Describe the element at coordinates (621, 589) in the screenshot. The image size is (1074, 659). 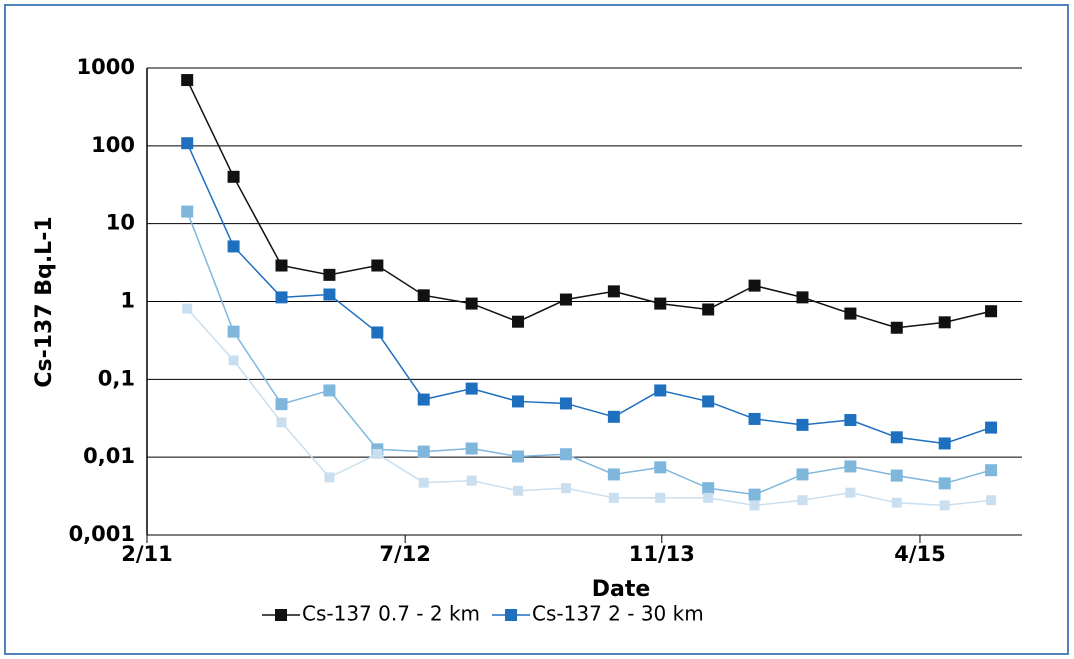
I see `x-axis-title: Date` at that location.